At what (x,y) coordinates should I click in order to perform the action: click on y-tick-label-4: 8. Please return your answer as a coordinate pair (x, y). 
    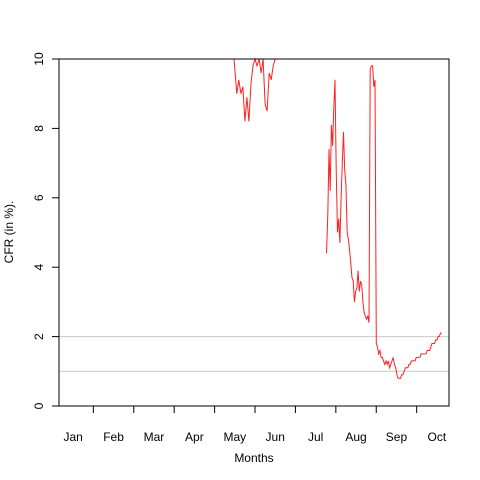
    Looking at the image, I should click on (39, 128).